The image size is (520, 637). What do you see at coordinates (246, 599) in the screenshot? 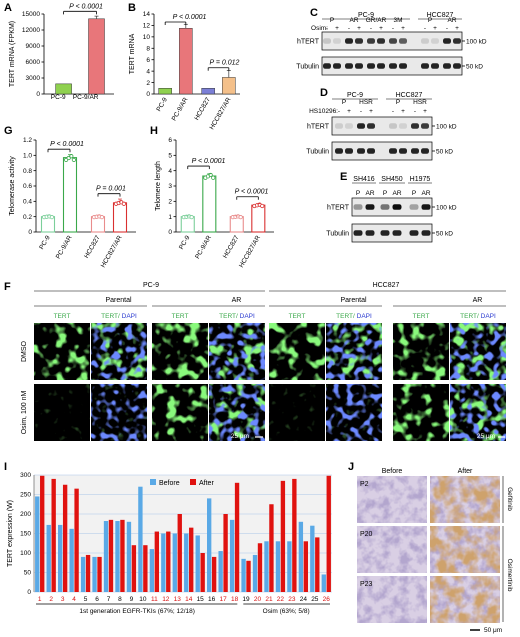
I see `x-tick-label: 19` at bounding box center [246, 599].